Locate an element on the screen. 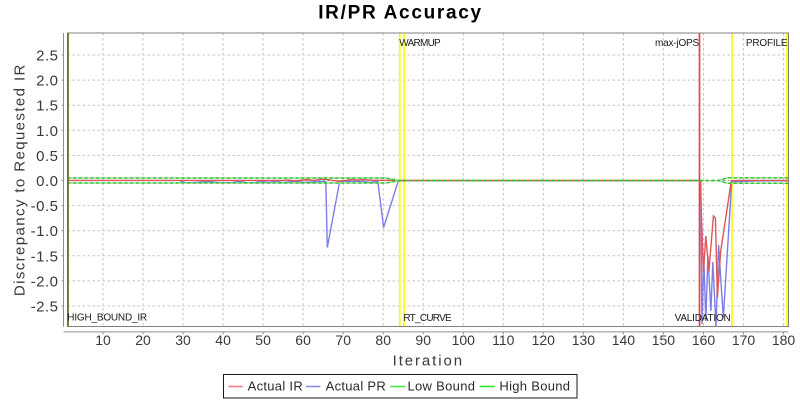  svg-text: 50 is located at coordinates (263, 340).